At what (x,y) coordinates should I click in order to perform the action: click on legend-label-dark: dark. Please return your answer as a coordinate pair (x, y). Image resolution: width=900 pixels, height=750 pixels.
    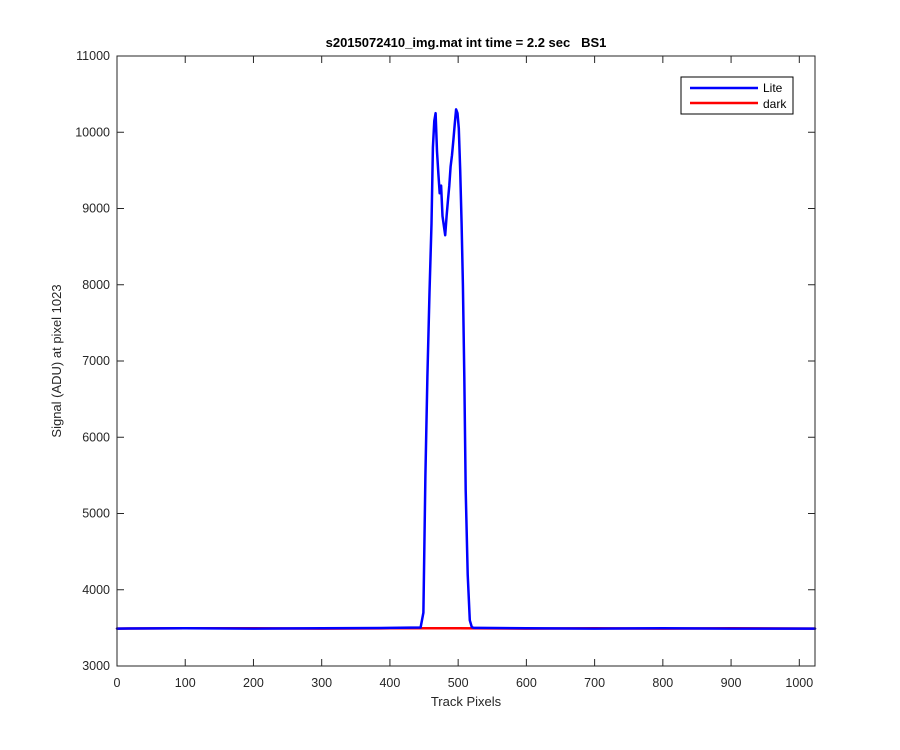
    Looking at the image, I should click on (775, 104).